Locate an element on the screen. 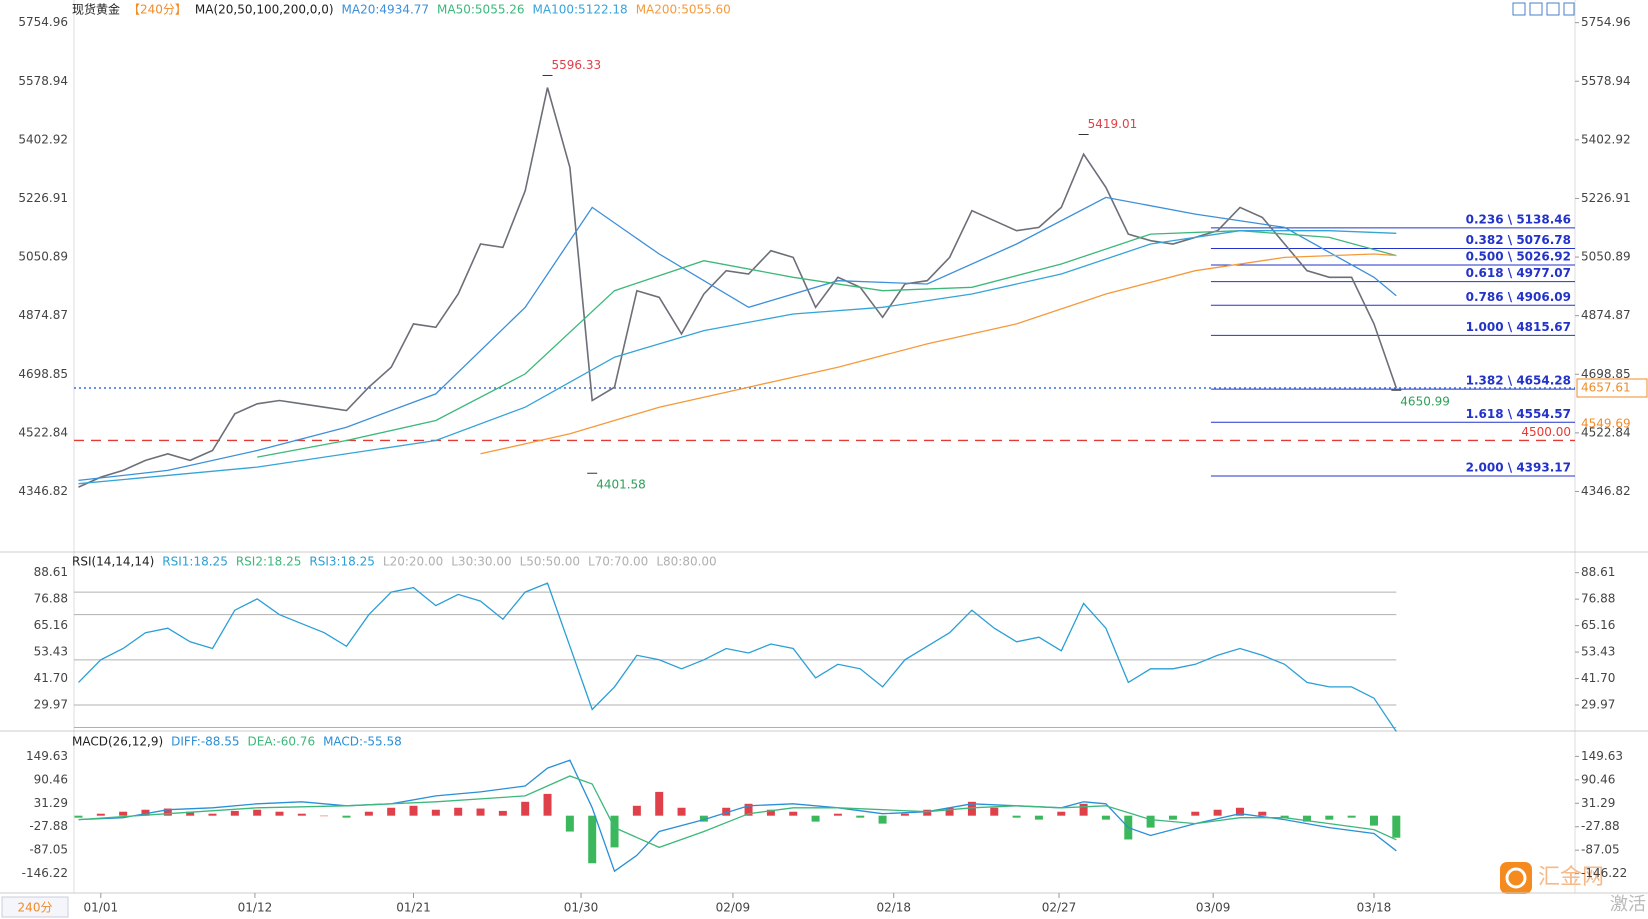 Image resolution: width=1648 pixels, height=919 pixels. period-tag-box is located at coordinates (35, 907).